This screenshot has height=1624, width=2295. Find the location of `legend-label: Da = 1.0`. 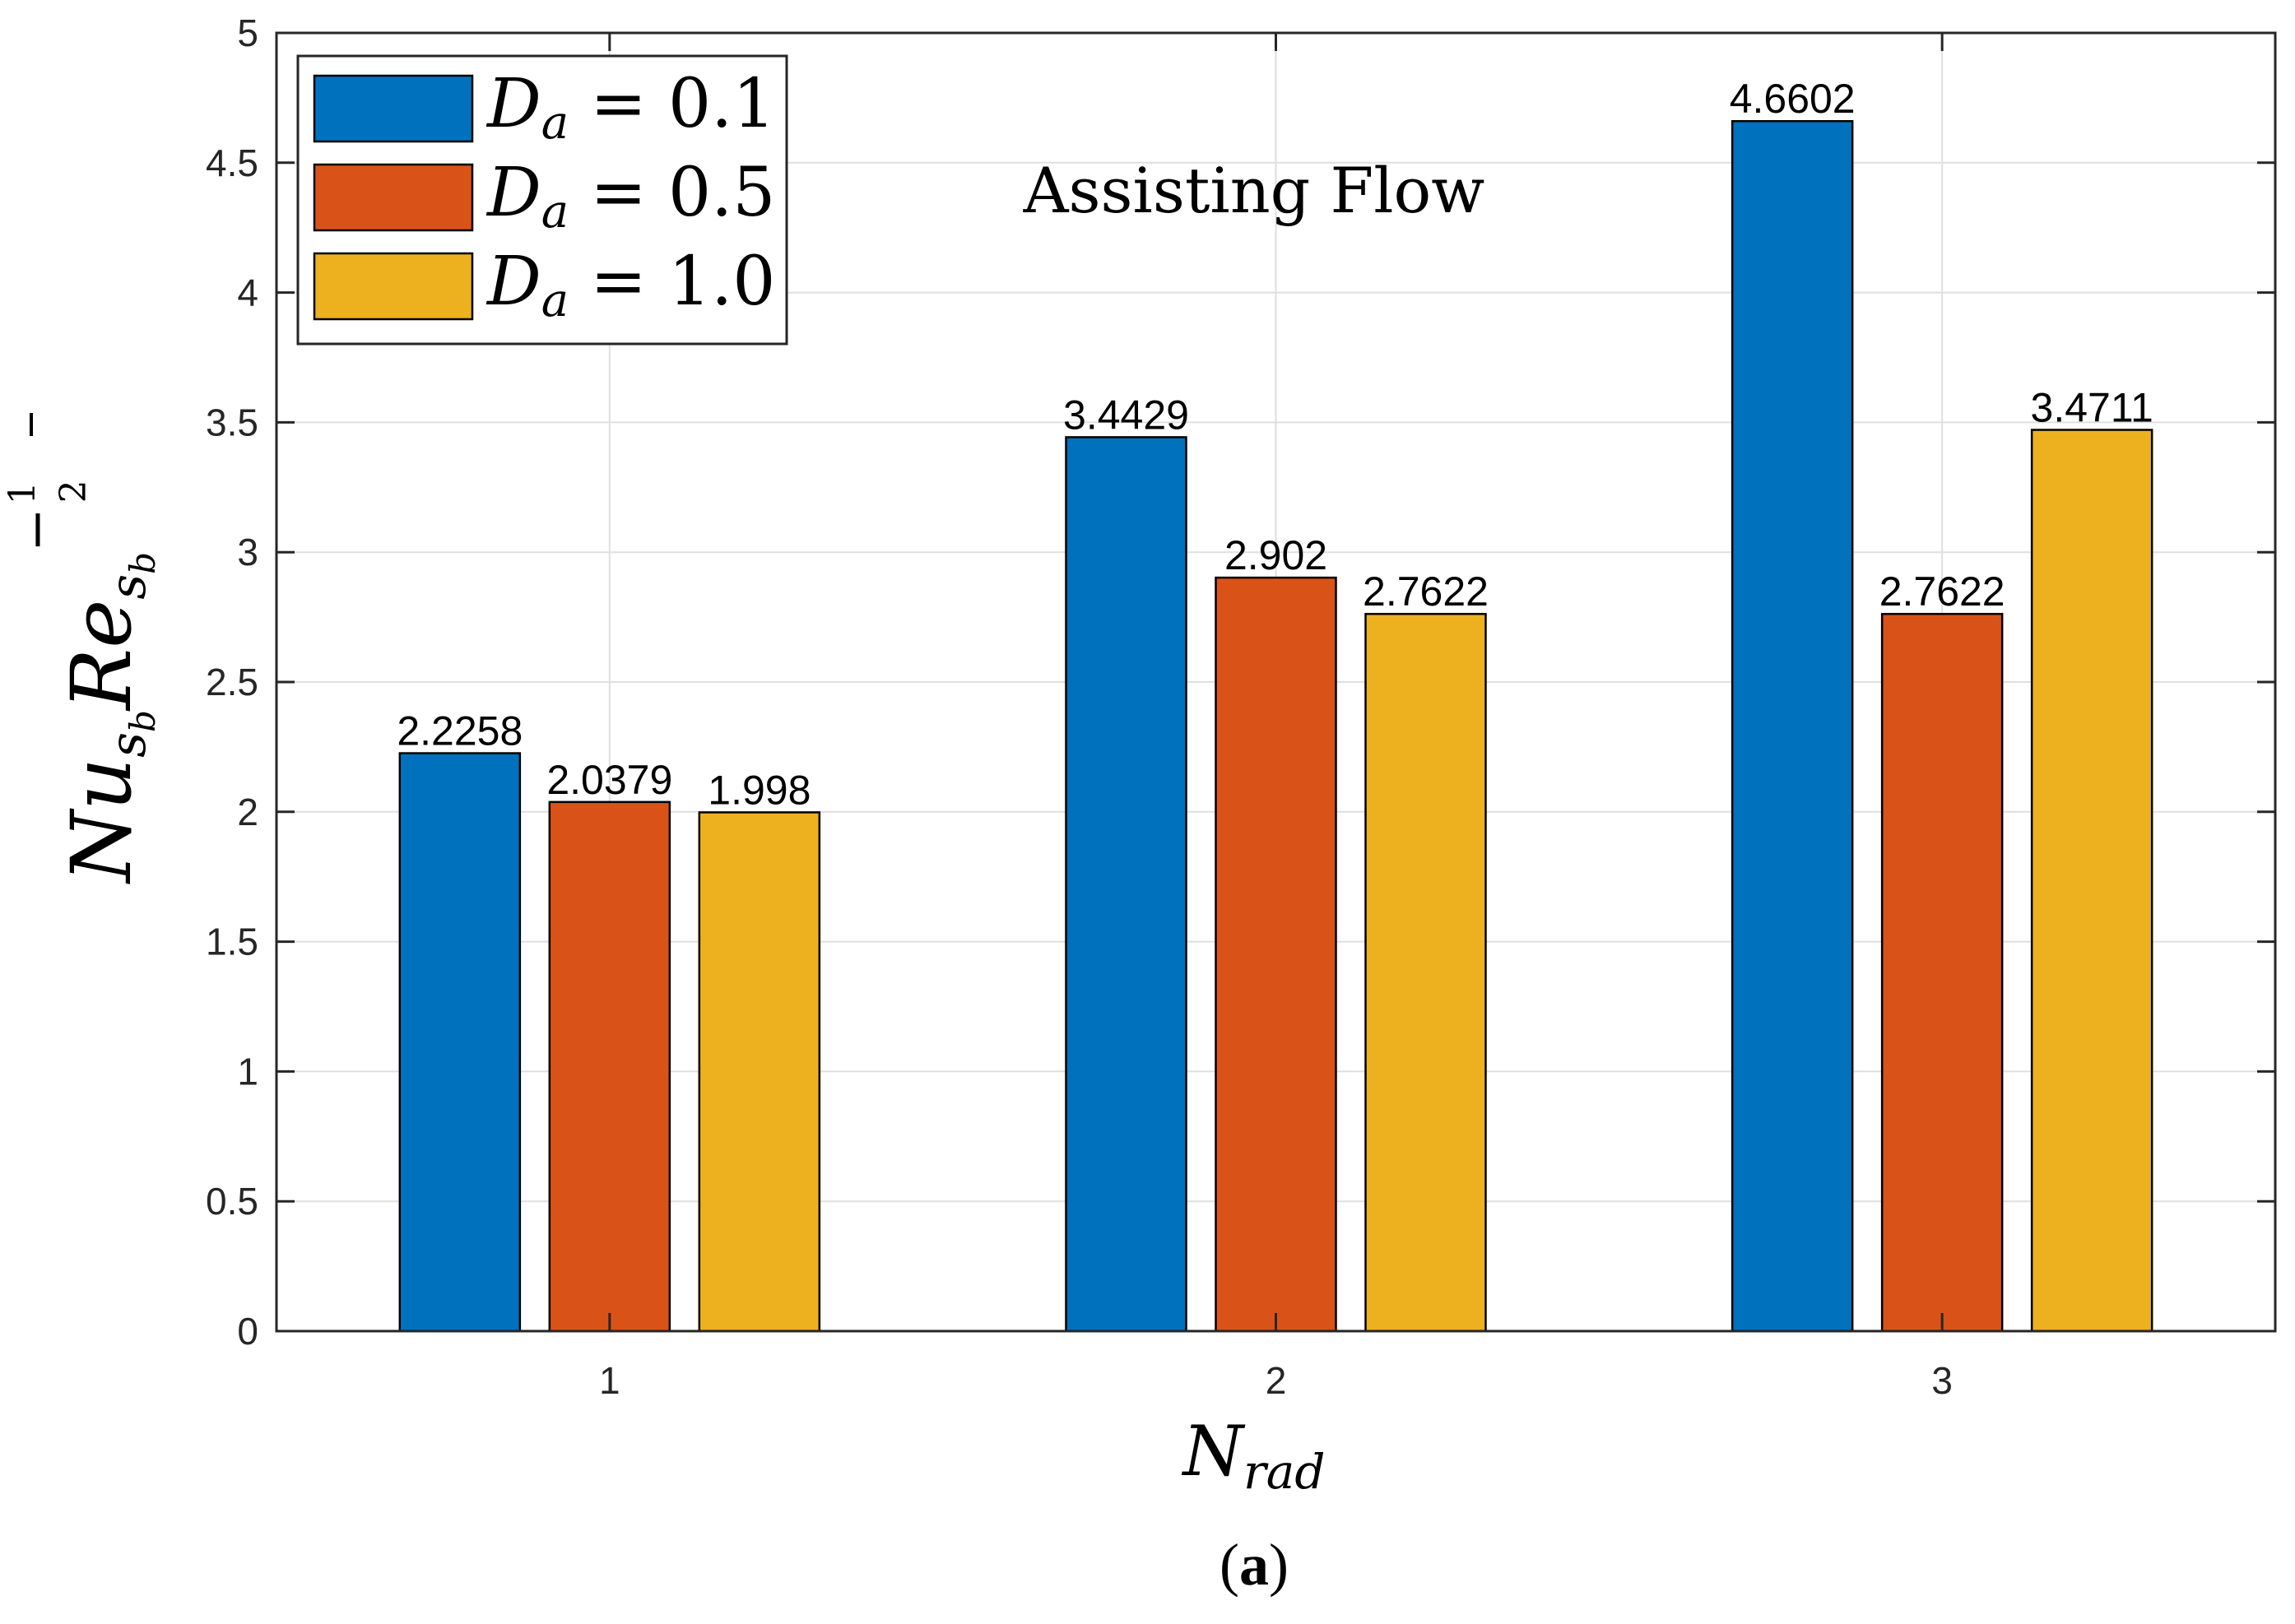

legend-label: Da = 1.0 is located at coordinates (630, 285).